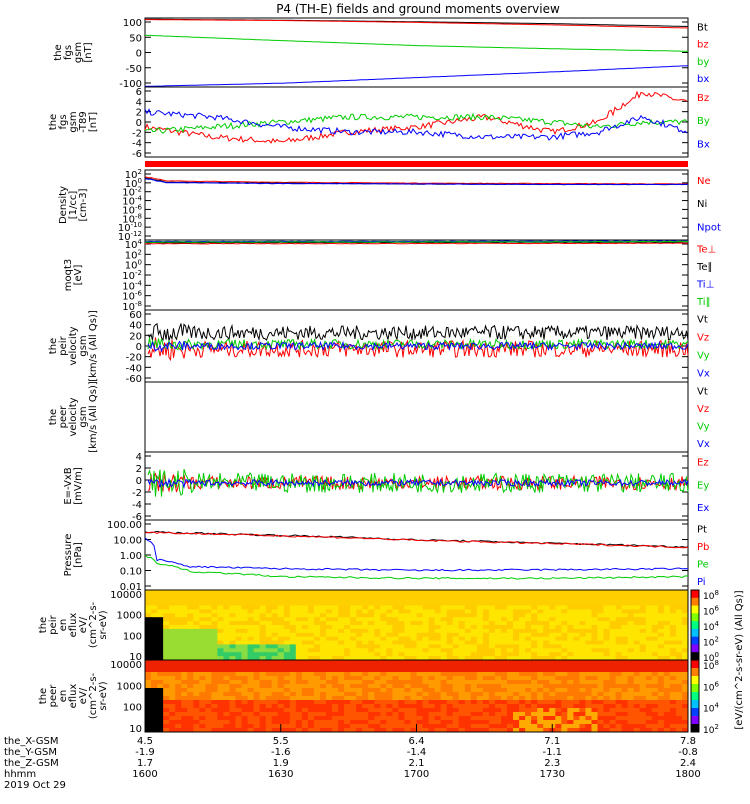 This screenshot has height=804, width=750. I want to click on series-line-bz, so click(417, 24).